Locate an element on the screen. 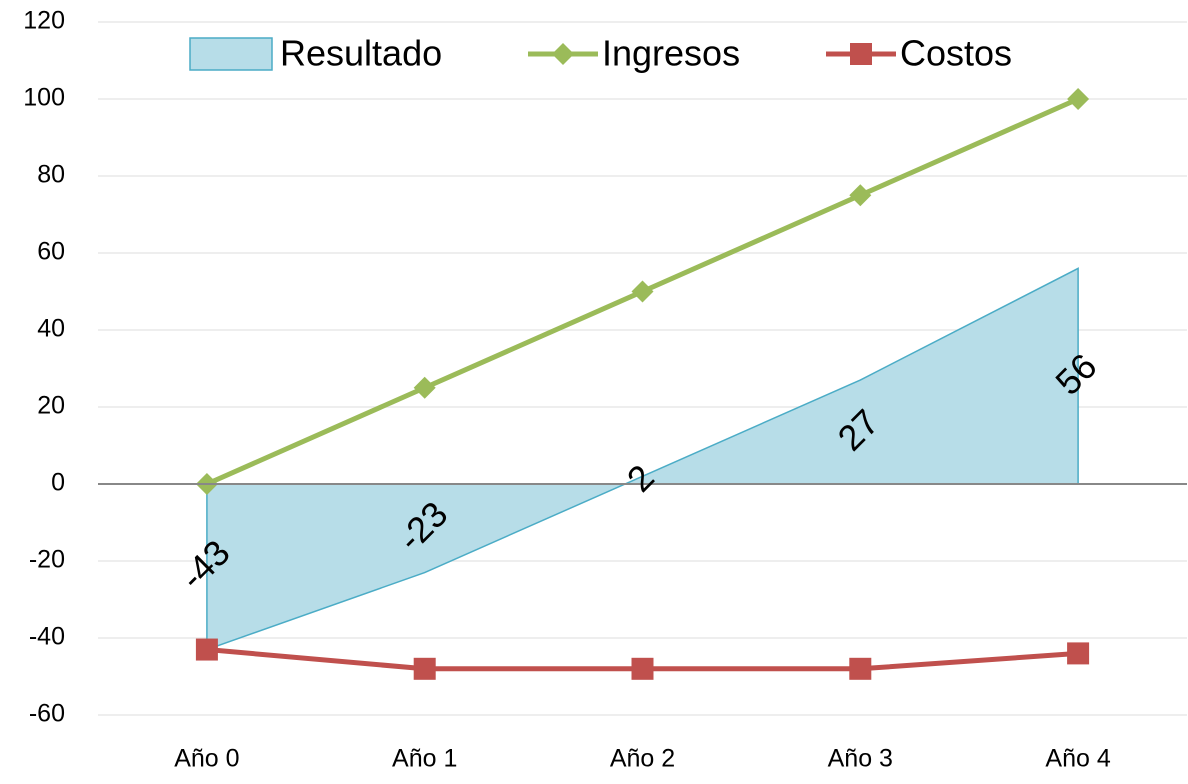 Image resolution: width=1188 pixels, height=784 pixels. y-tick-label: 60 is located at coordinates (51, 252).